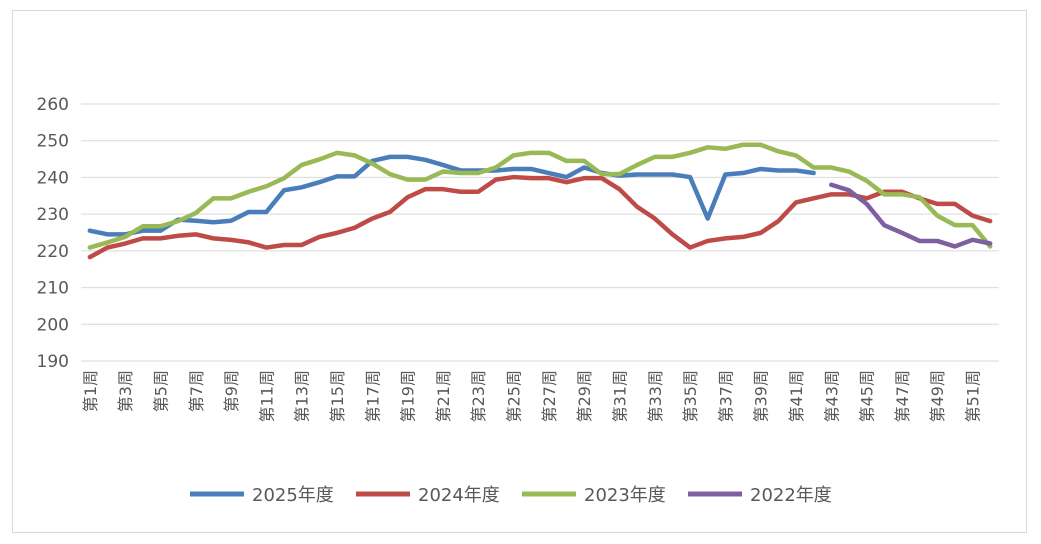  What do you see at coordinates (655, 396) in the screenshot?
I see `x-tick-label: 第33周` at bounding box center [655, 396].